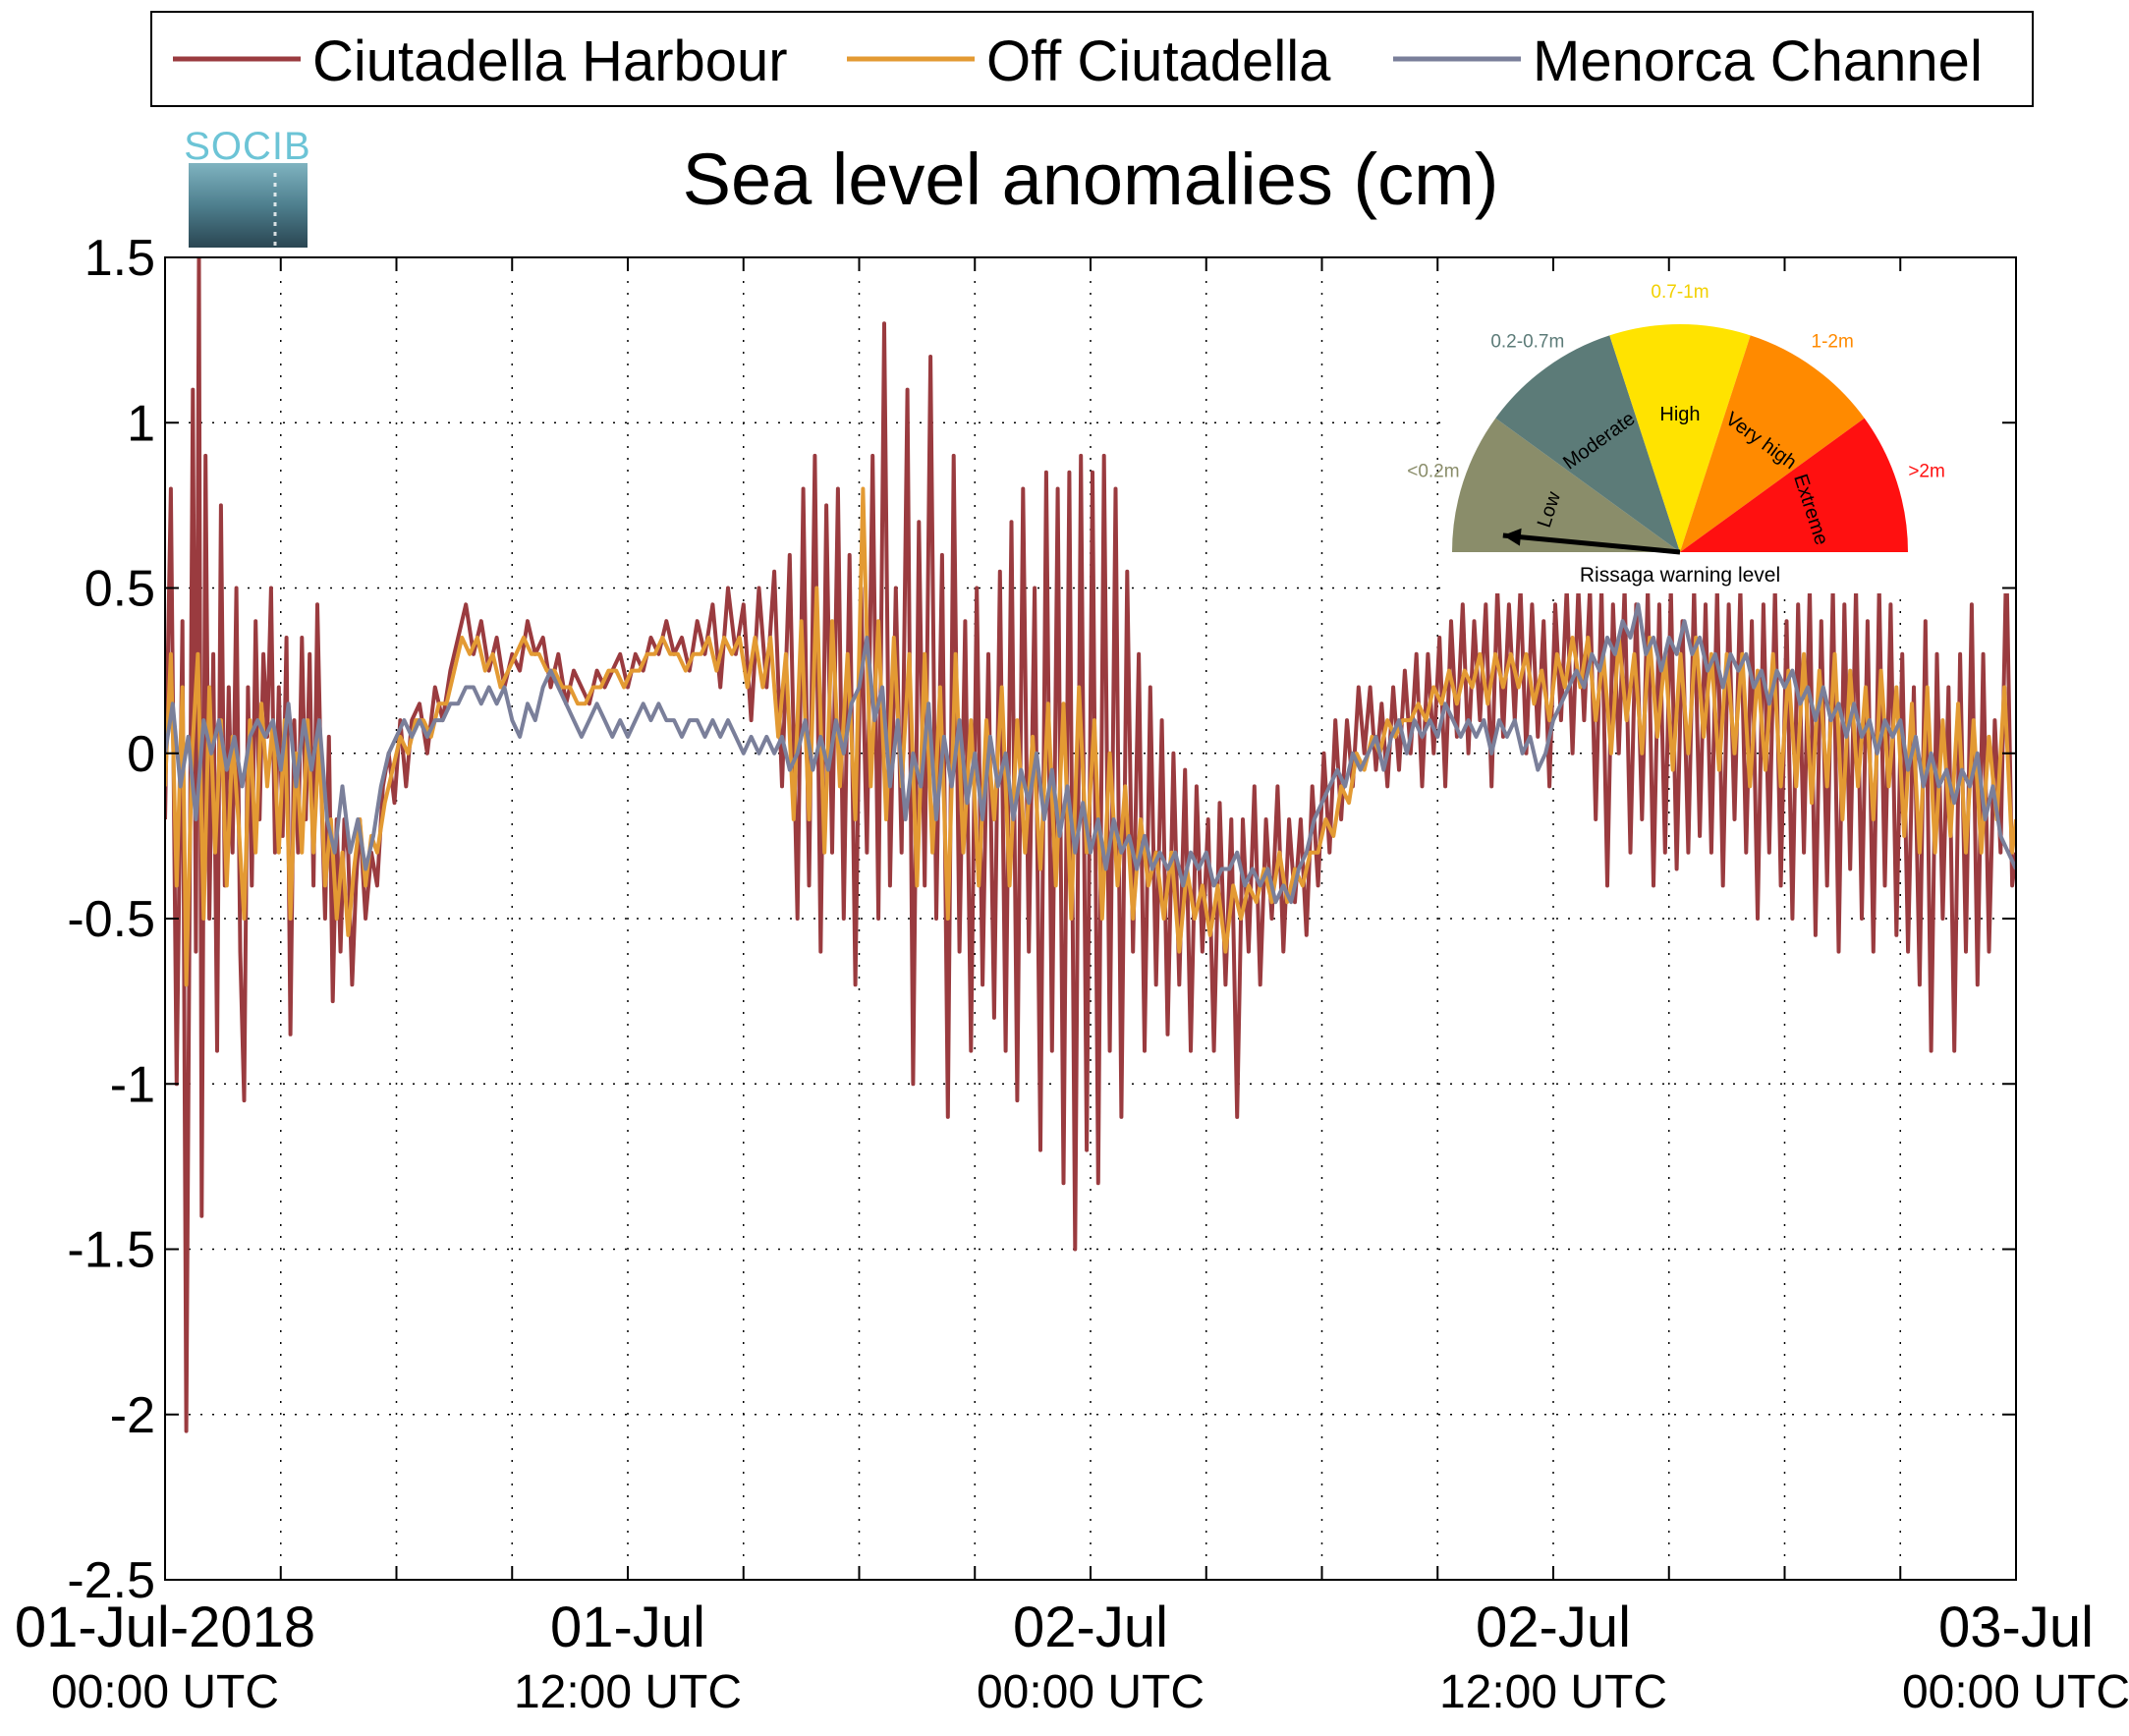 The height and width of the screenshot is (1736, 2129). What do you see at coordinates (1433, 471) in the screenshot?
I see `gauge-range-label: <0.2m` at bounding box center [1433, 471].